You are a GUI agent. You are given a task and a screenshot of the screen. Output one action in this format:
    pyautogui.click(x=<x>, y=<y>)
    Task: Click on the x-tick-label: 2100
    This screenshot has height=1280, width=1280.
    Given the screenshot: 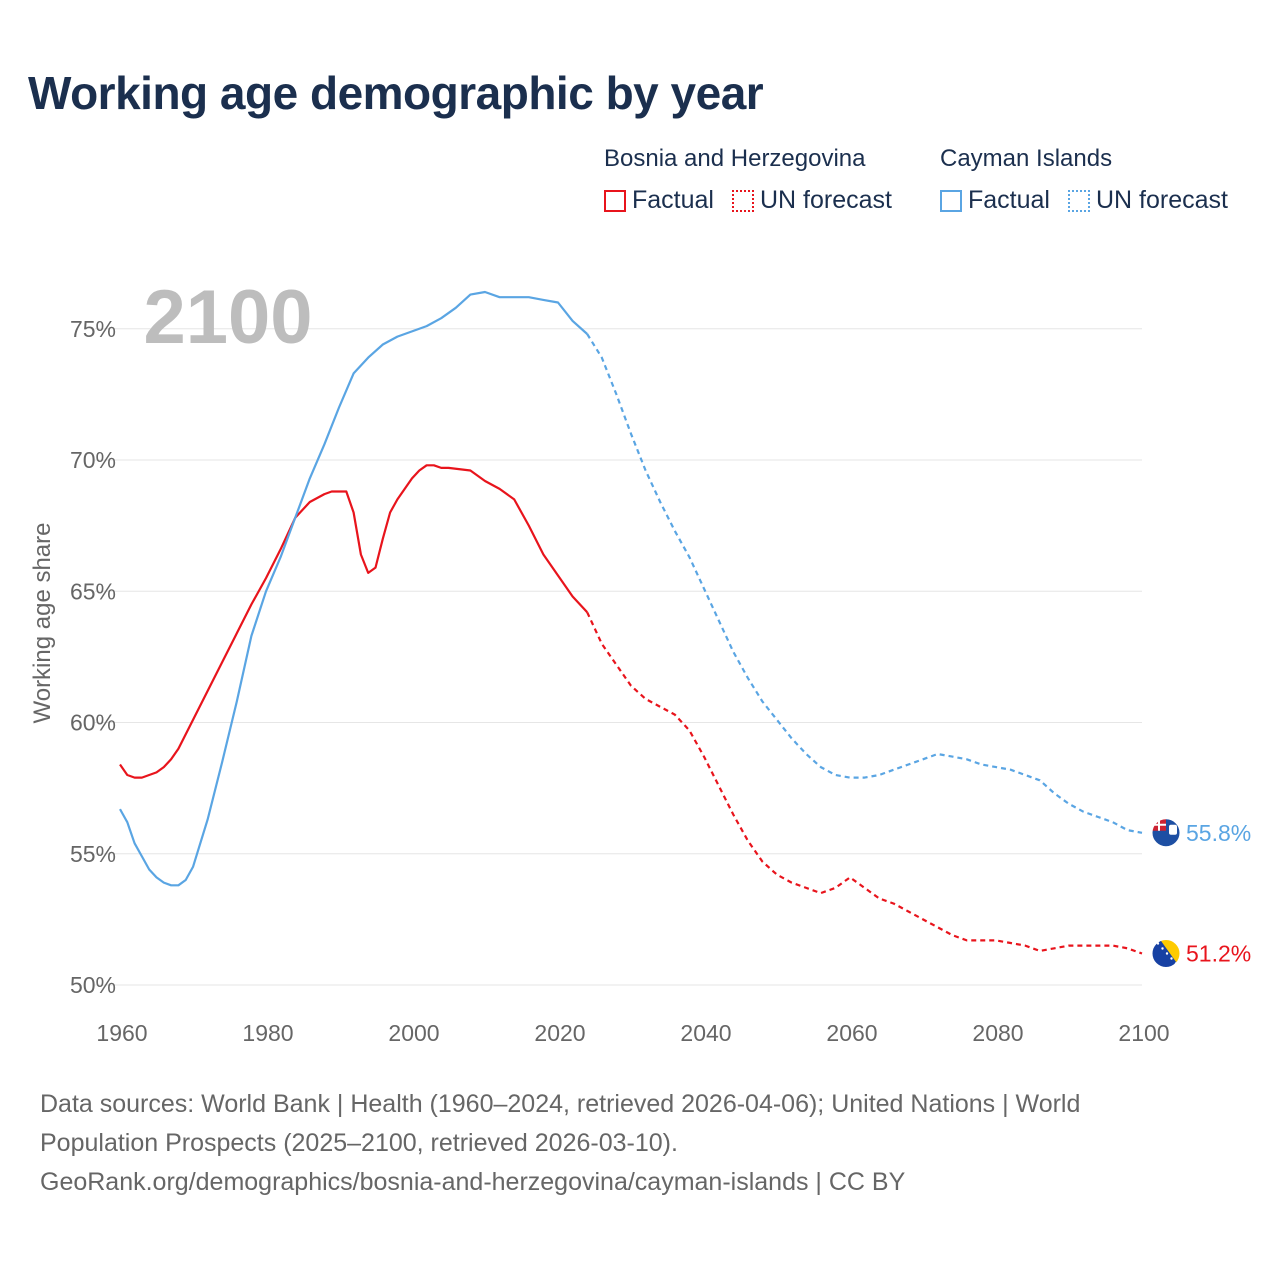 What is the action you would take?
    pyautogui.click(x=1143, y=1033)
    